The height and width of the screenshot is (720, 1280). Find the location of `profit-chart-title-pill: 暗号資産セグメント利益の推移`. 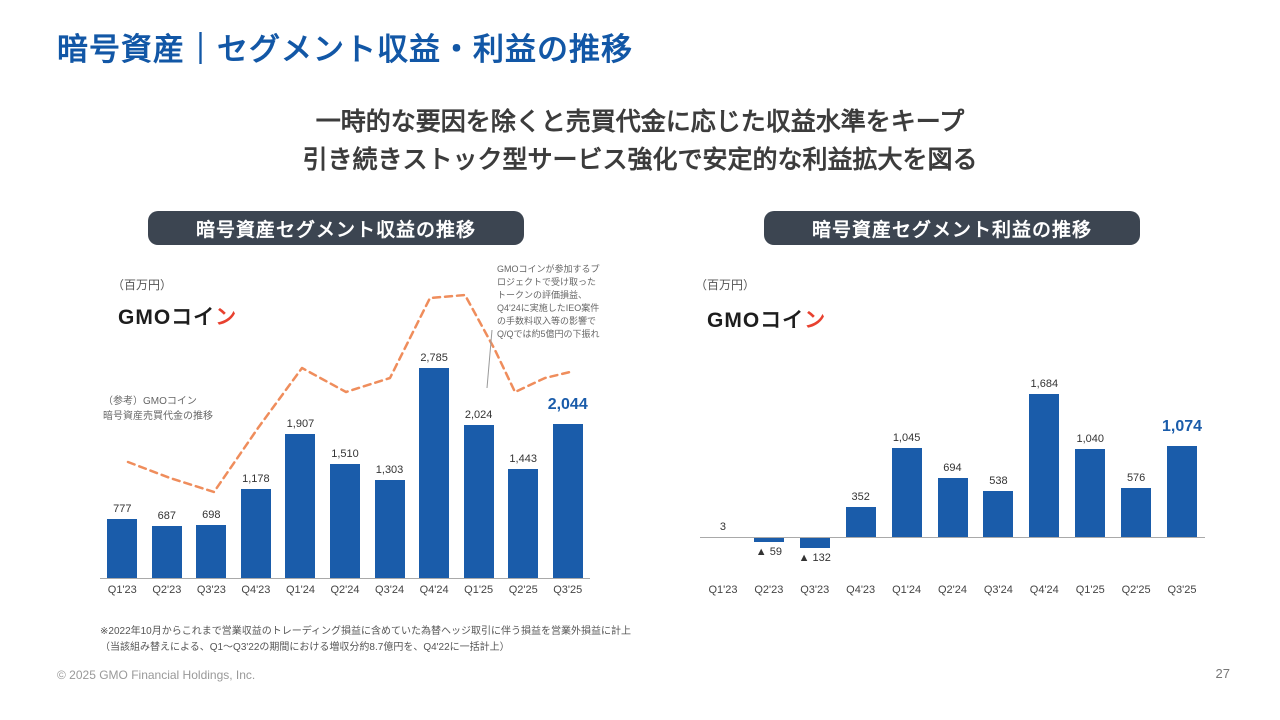

profit-chart-title-pill: 暗号資産セグメント利益の推移 is located at coordinates (952, 228).